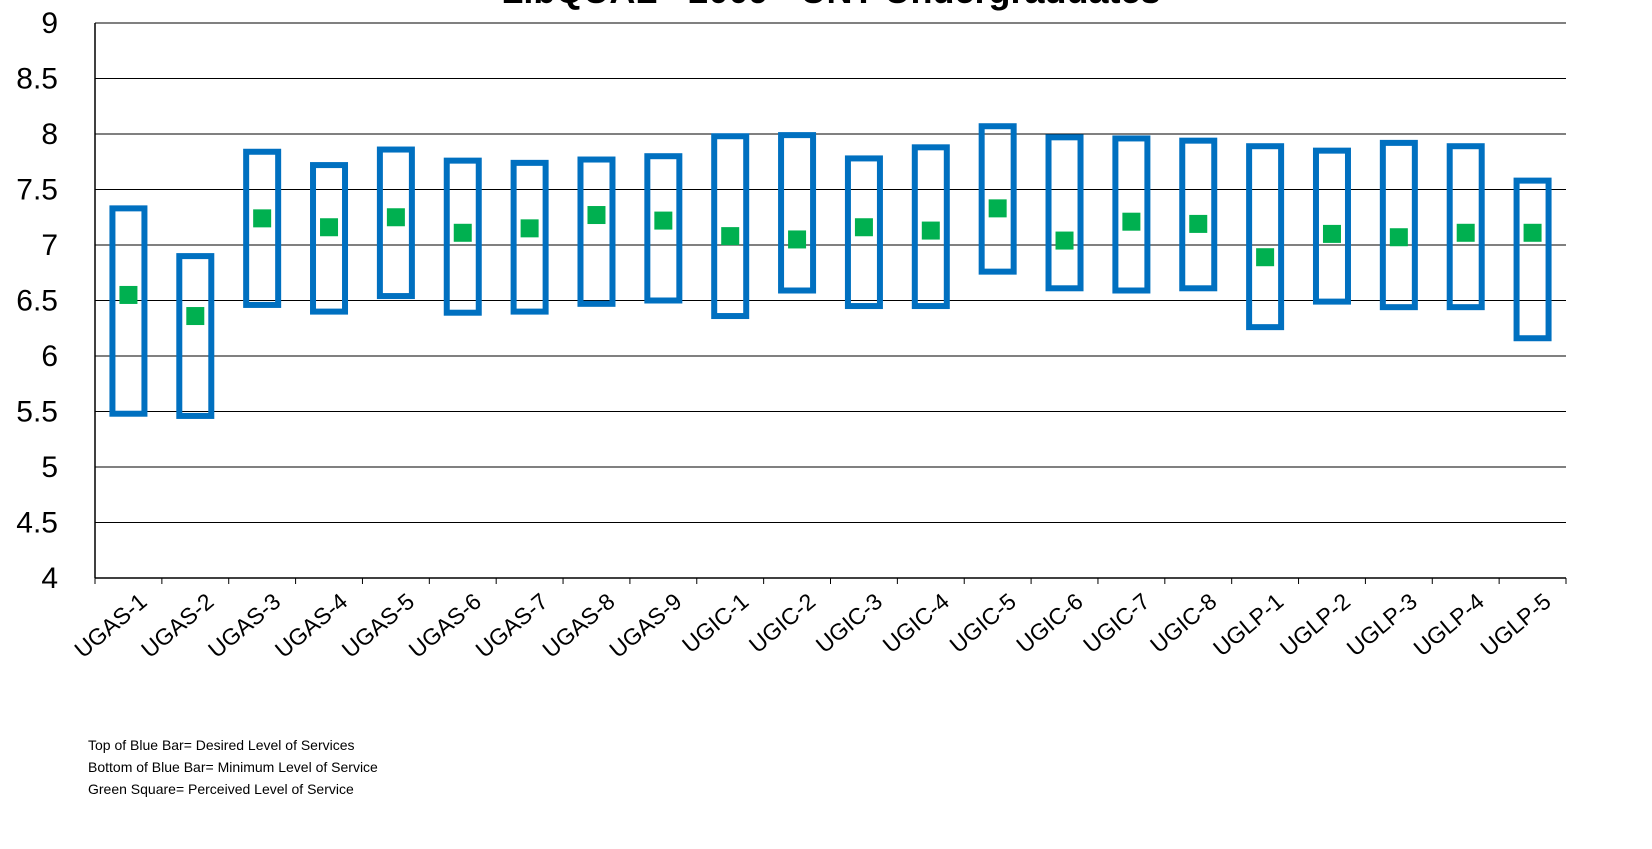  Describe the element at coordinates (1449, 624) in the screenshot. I see `x-tick-label-uglp-4: UGLP-4` at that location.